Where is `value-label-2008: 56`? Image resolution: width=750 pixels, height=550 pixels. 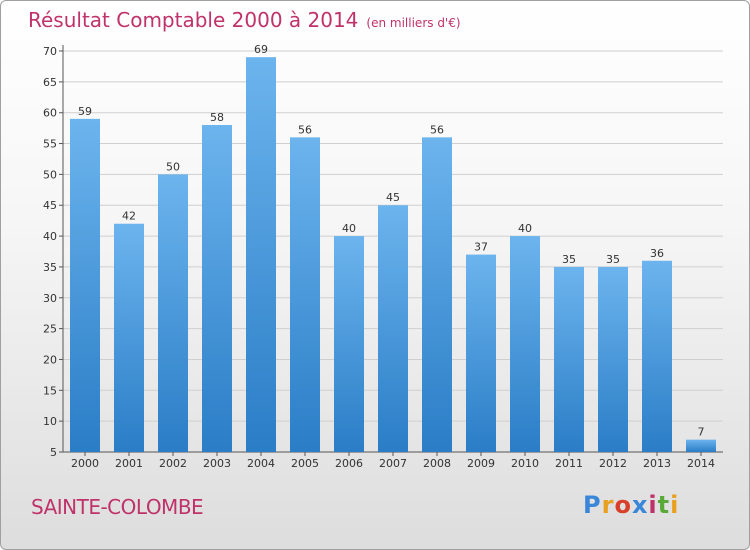
value-label-2008: 56 is located at coordinates (437, 129).